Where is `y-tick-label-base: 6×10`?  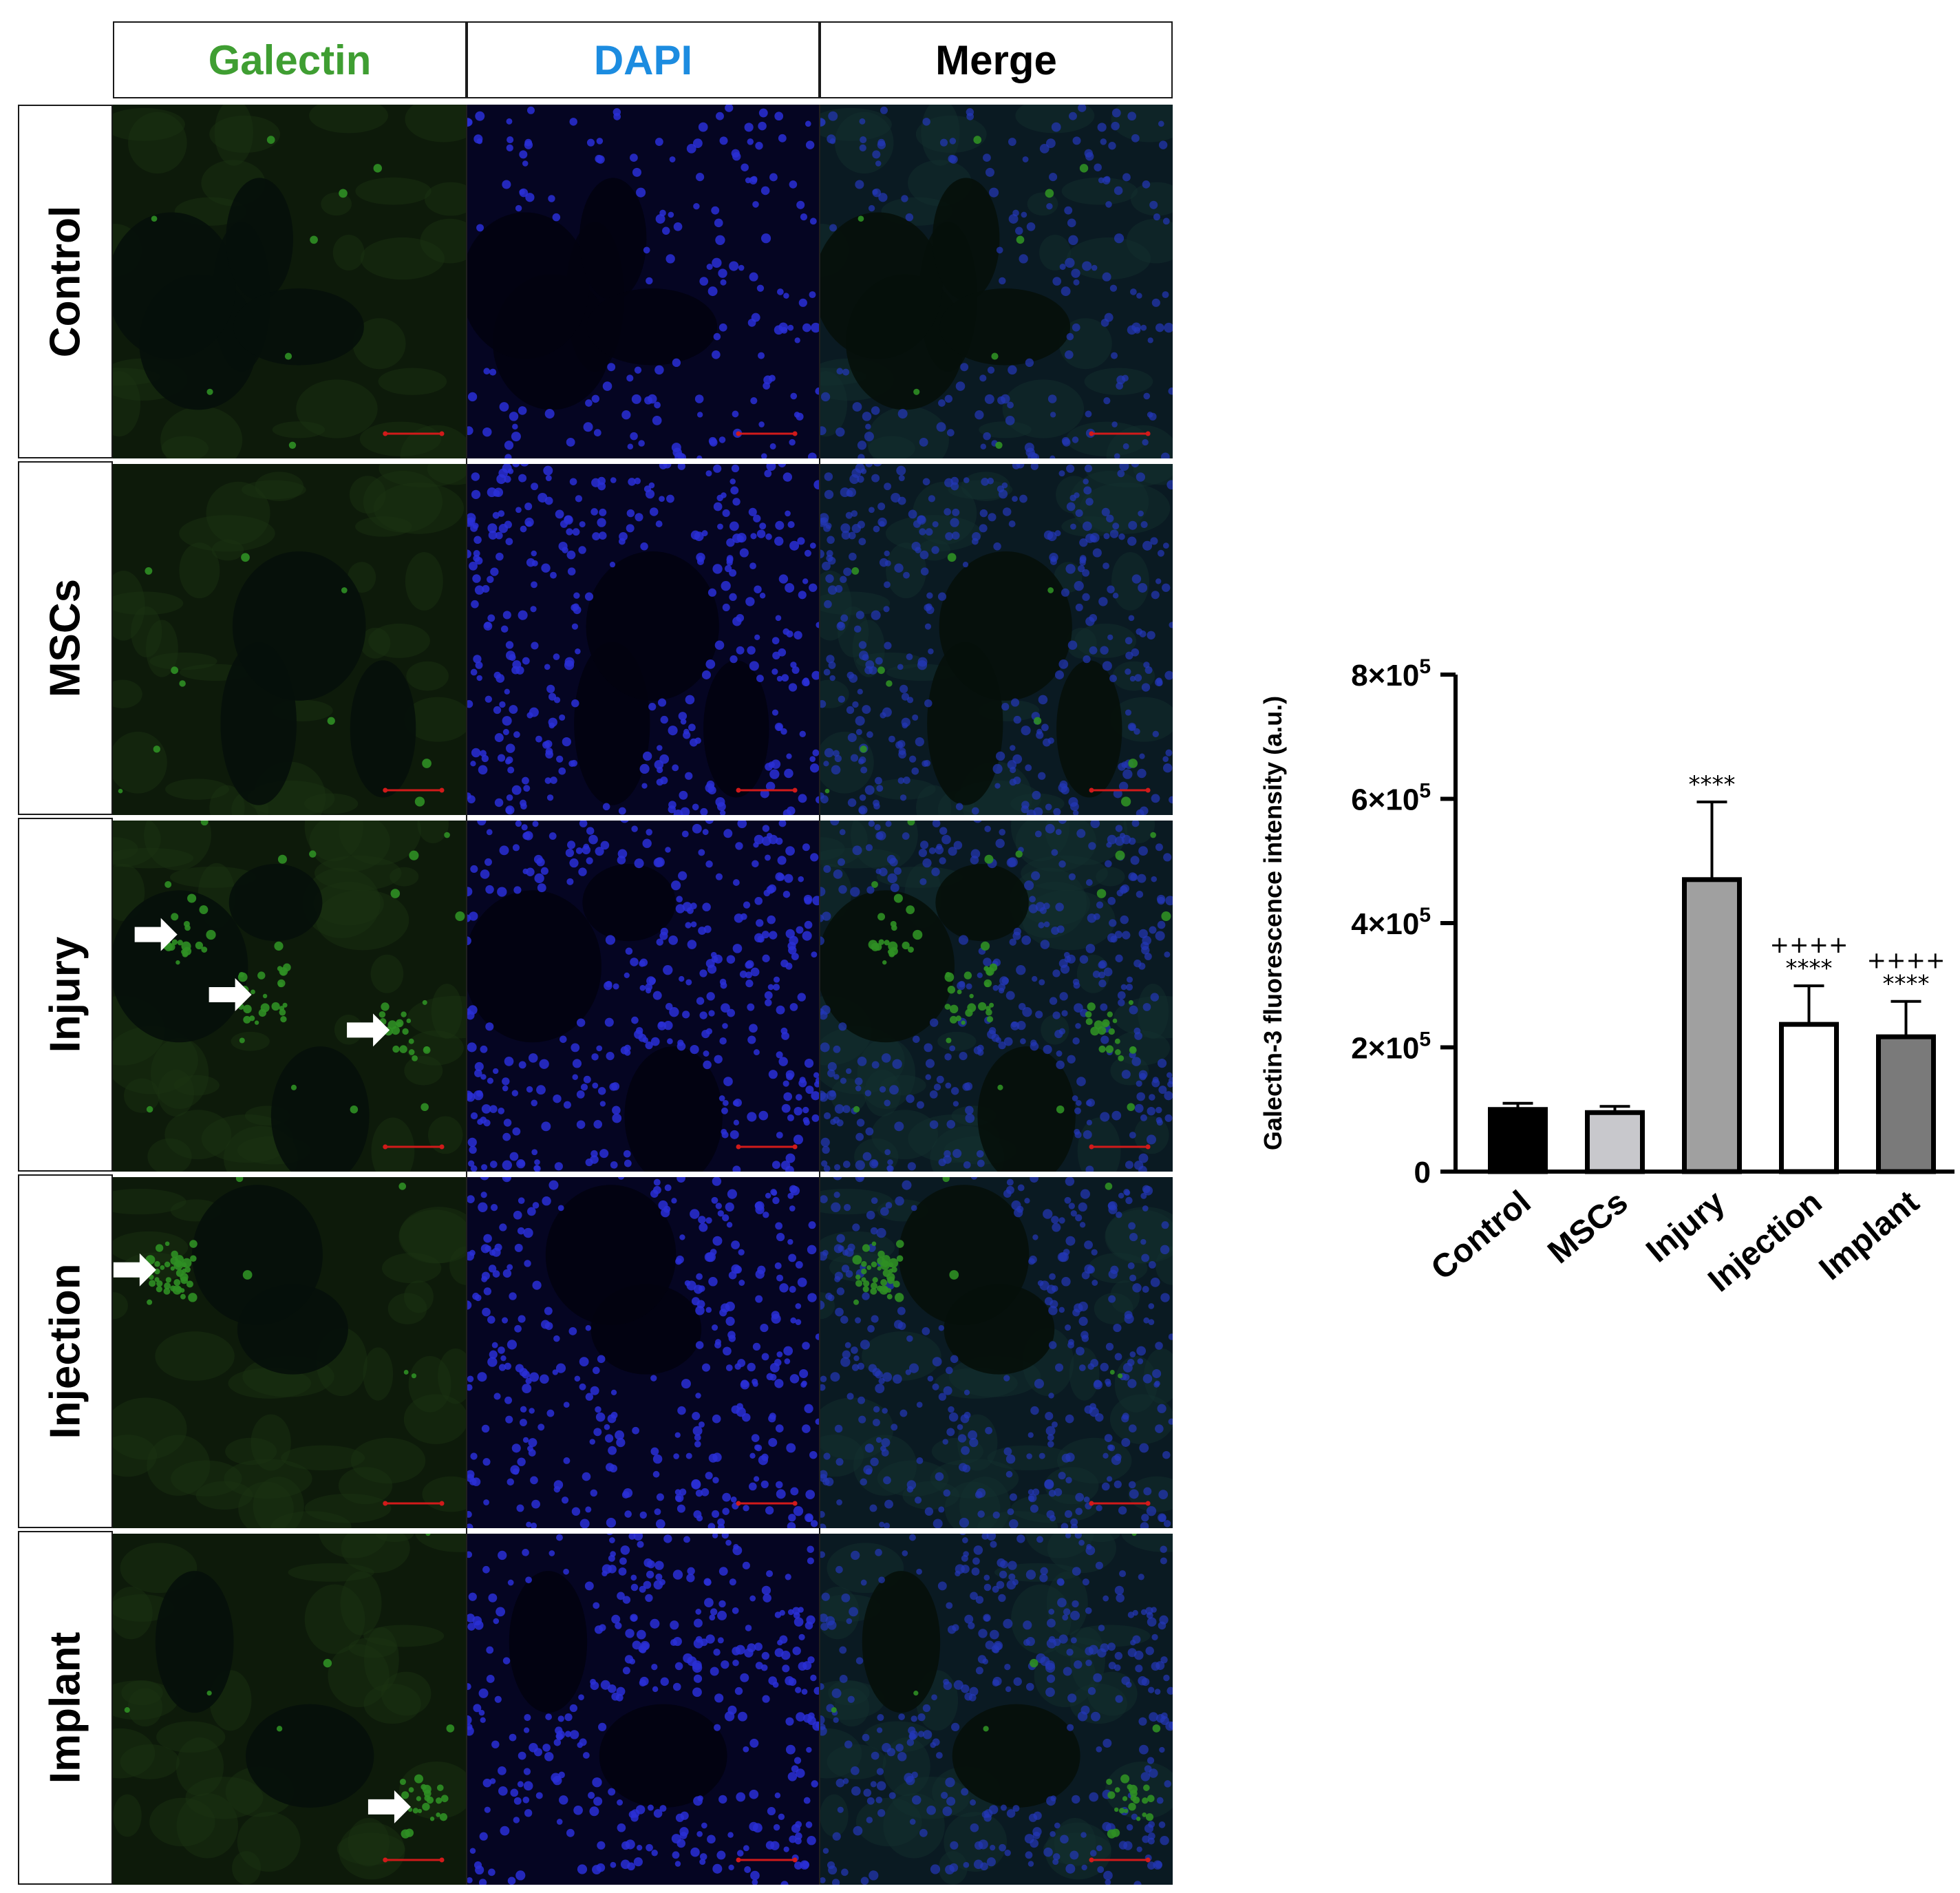
y-tick-label-base: 6×10 is located at coordinates (1385, 800).